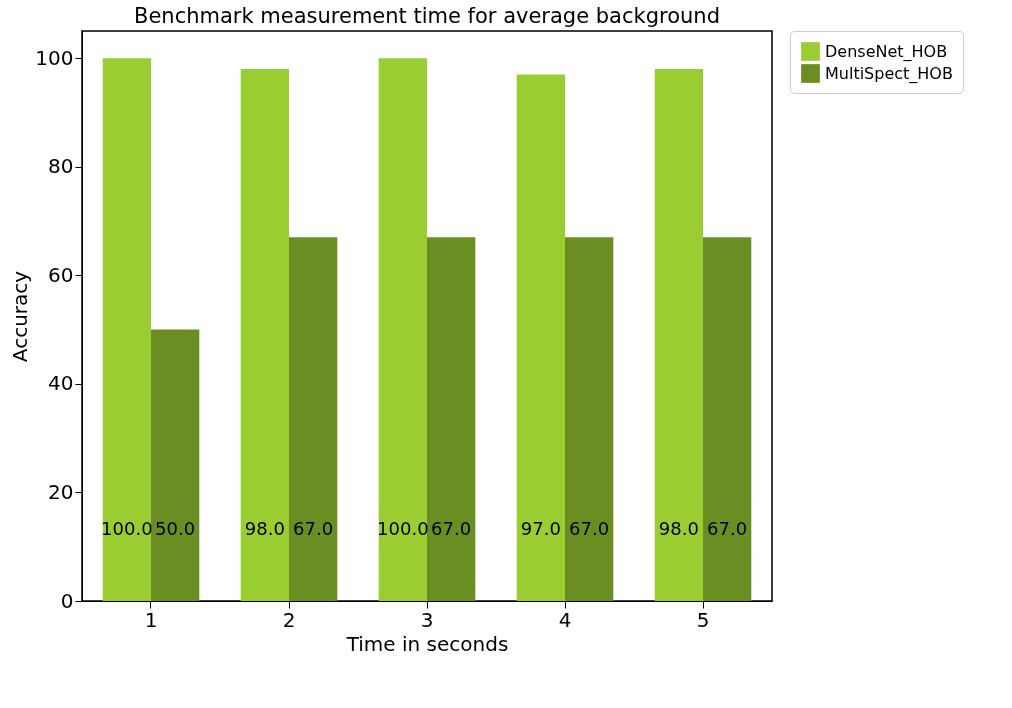 Image resolution: width=1012 pixels, height=708 pixels. Describe the element at coordinates (540, 529) in the screenshot. I see `data-label: 97.0` at that location.